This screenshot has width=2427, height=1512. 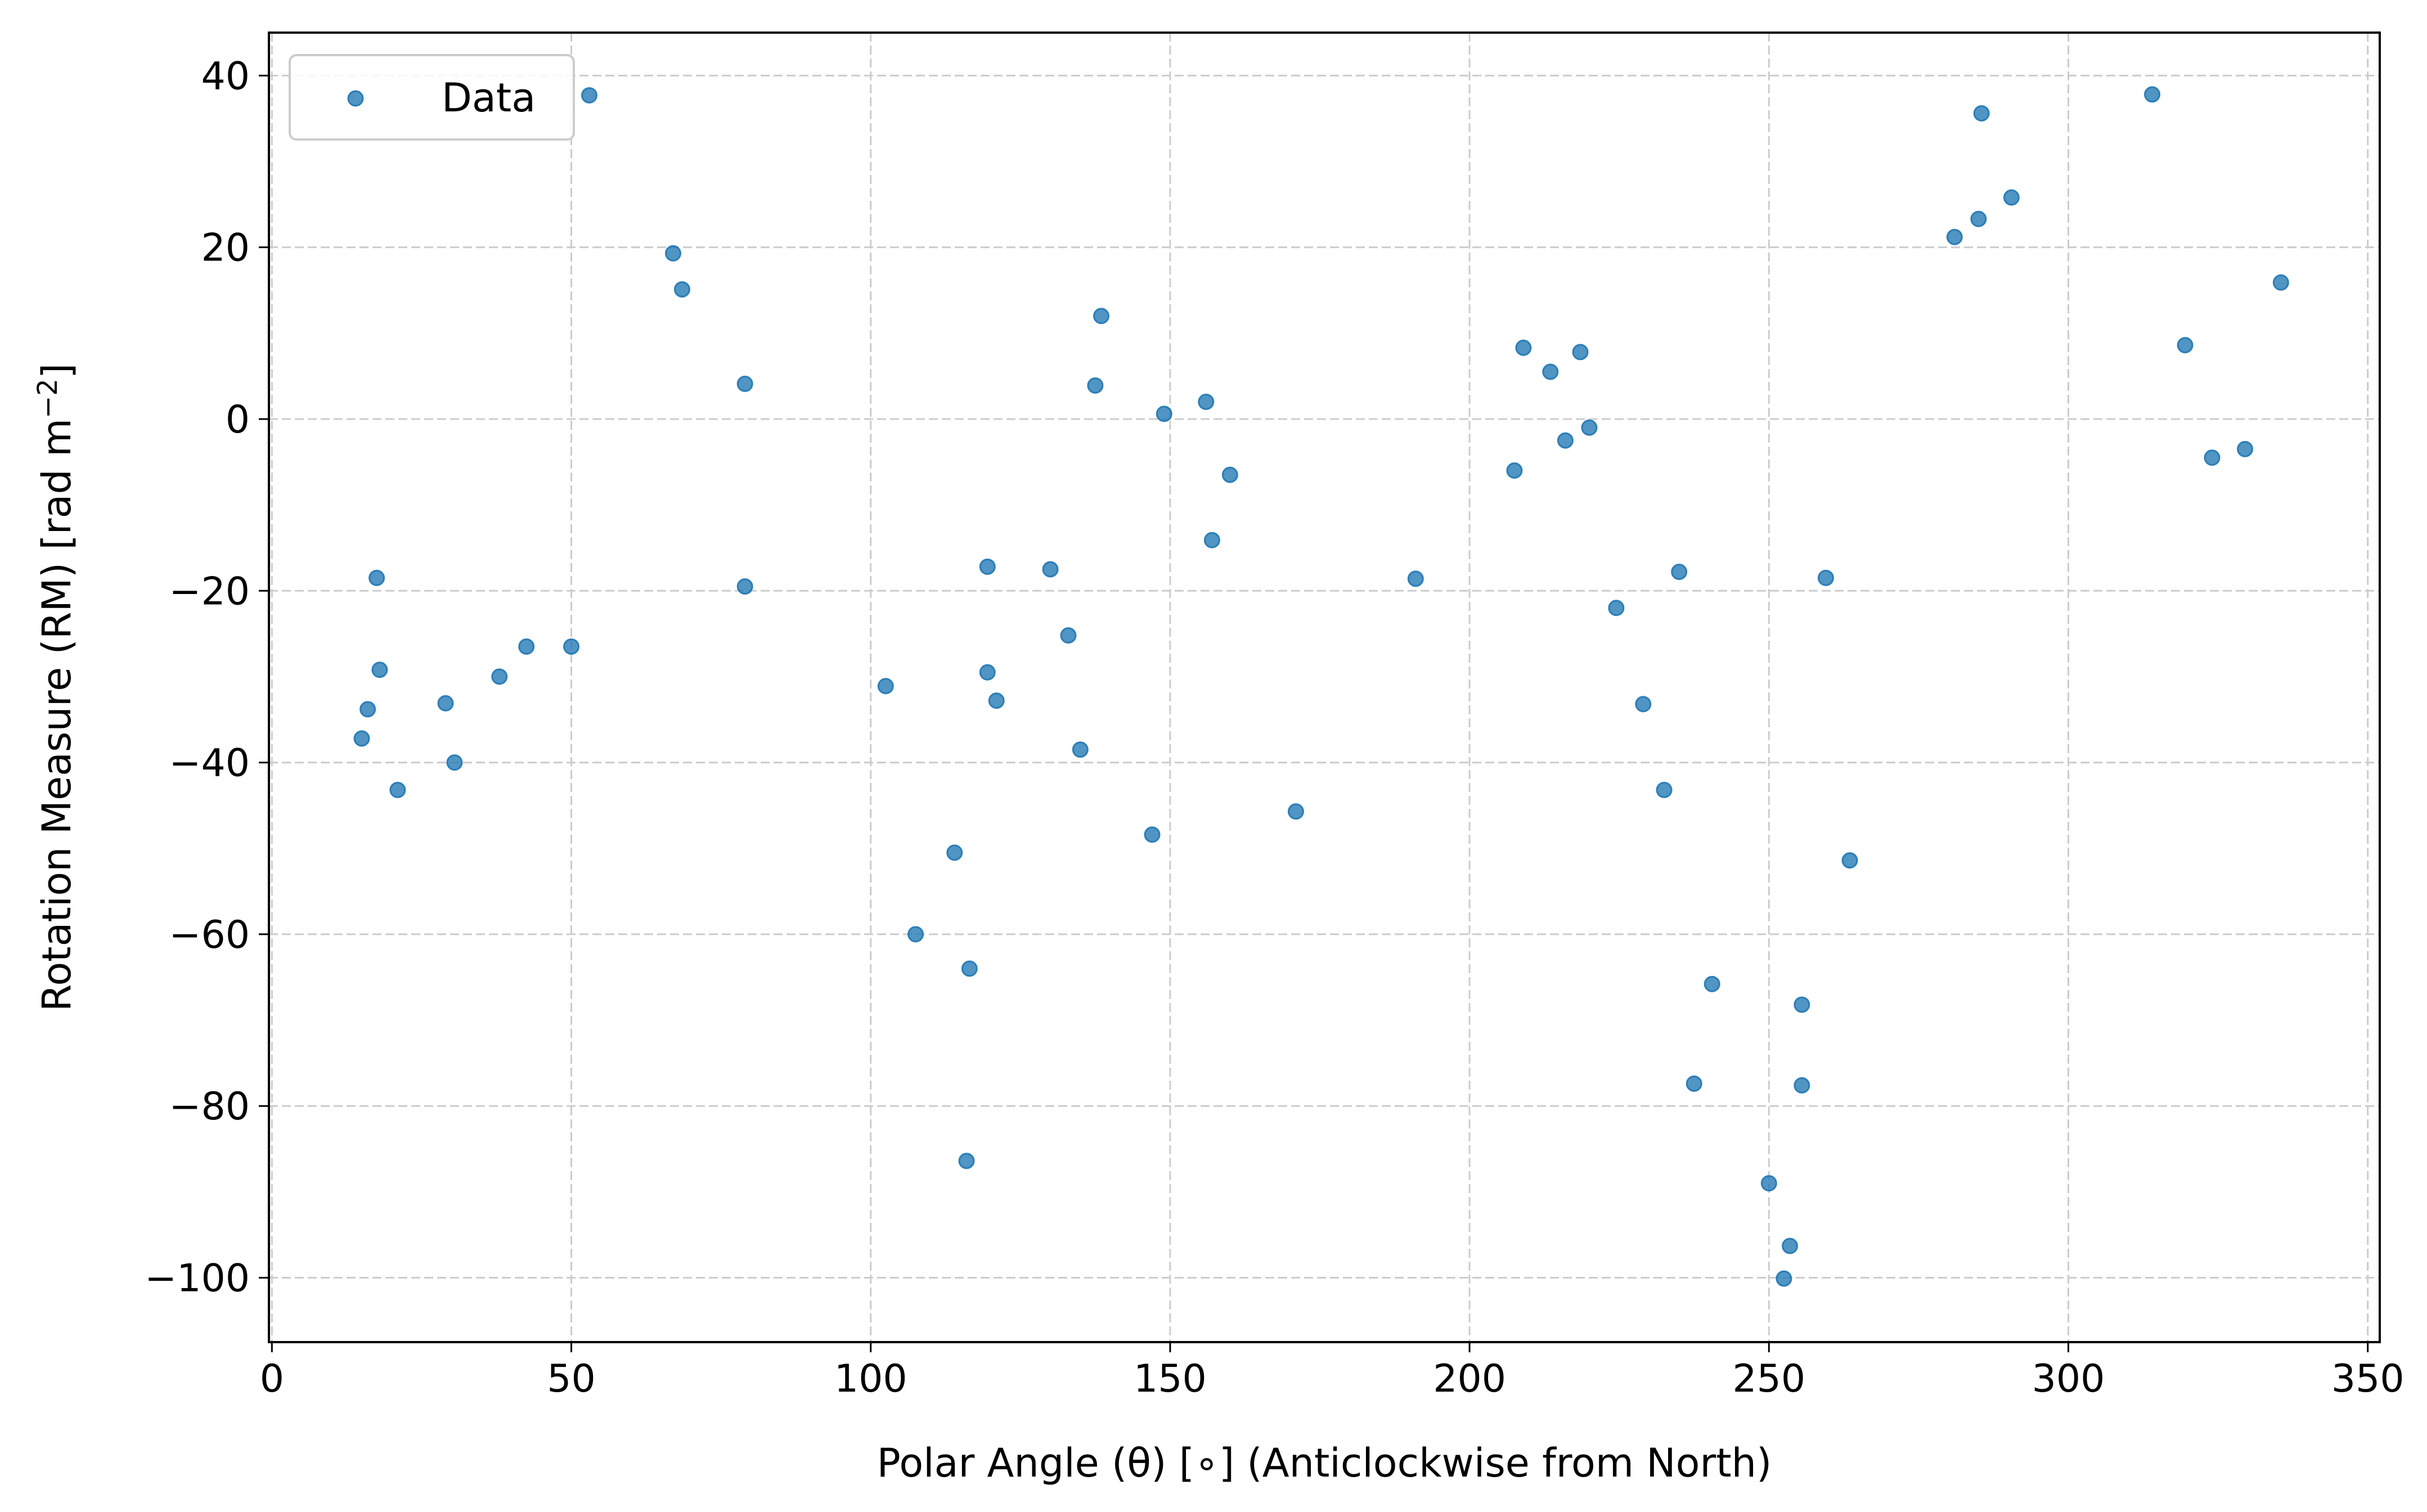 I want to click on legend-label-data: Data, so click(x=489, y=98).